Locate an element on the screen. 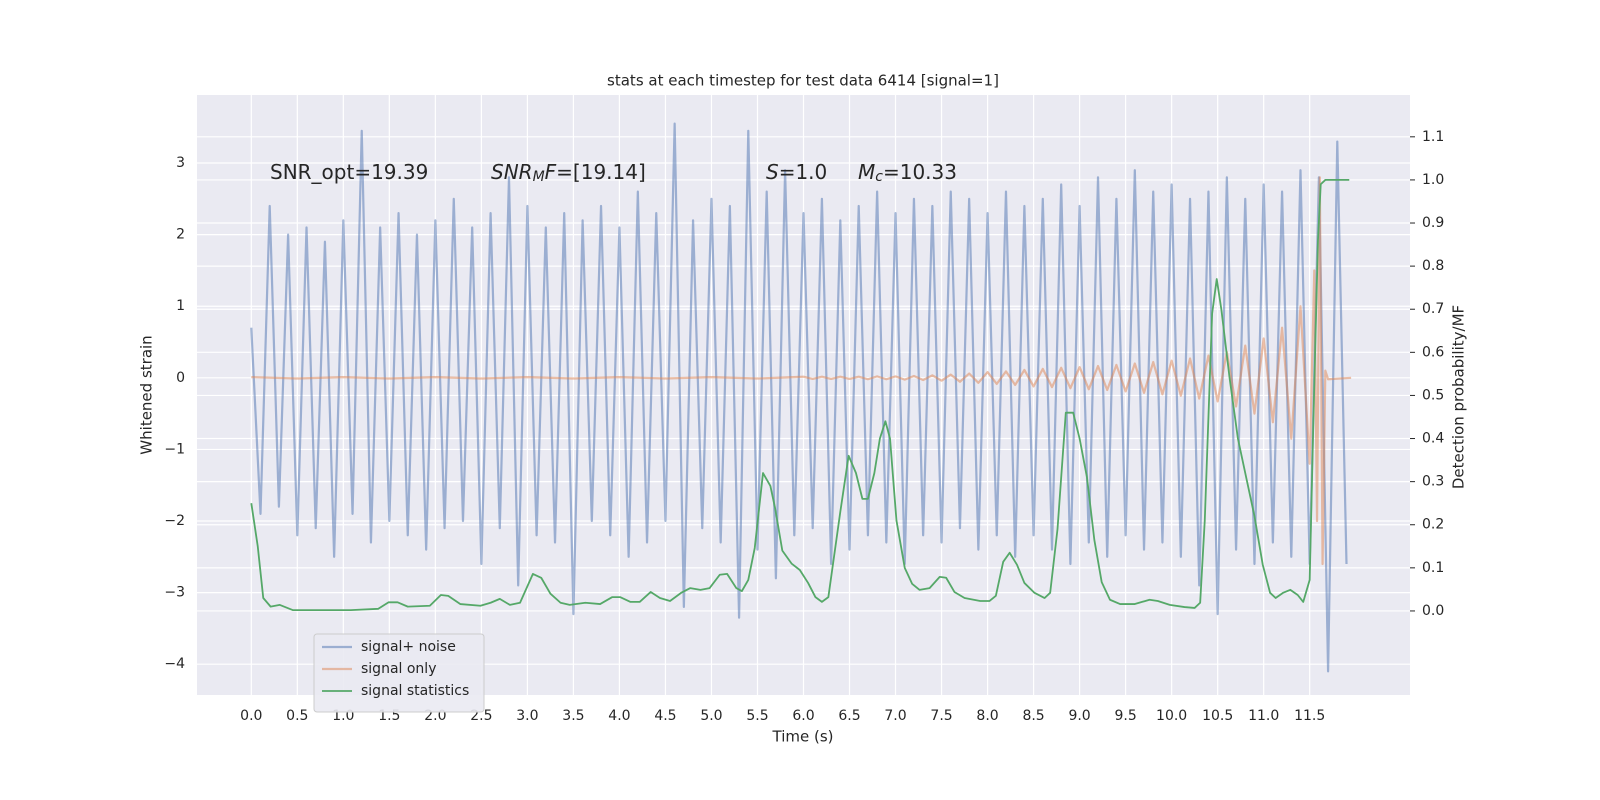  y-axis-label: Whitened strain is located at coordinates (147, 394).